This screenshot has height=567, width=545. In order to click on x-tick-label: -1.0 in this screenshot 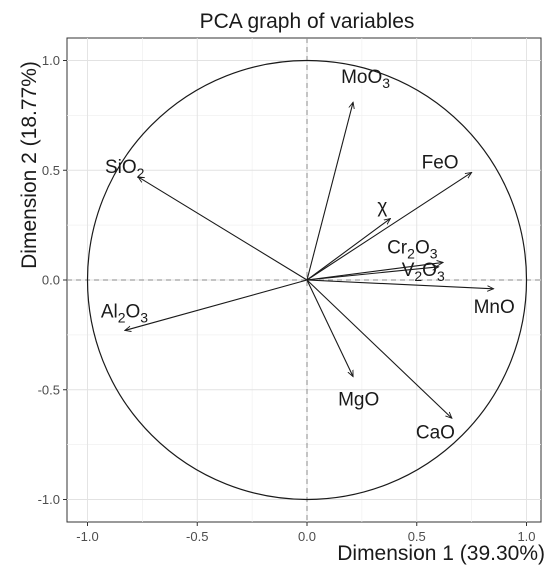, I will do `click(87, 536)`.